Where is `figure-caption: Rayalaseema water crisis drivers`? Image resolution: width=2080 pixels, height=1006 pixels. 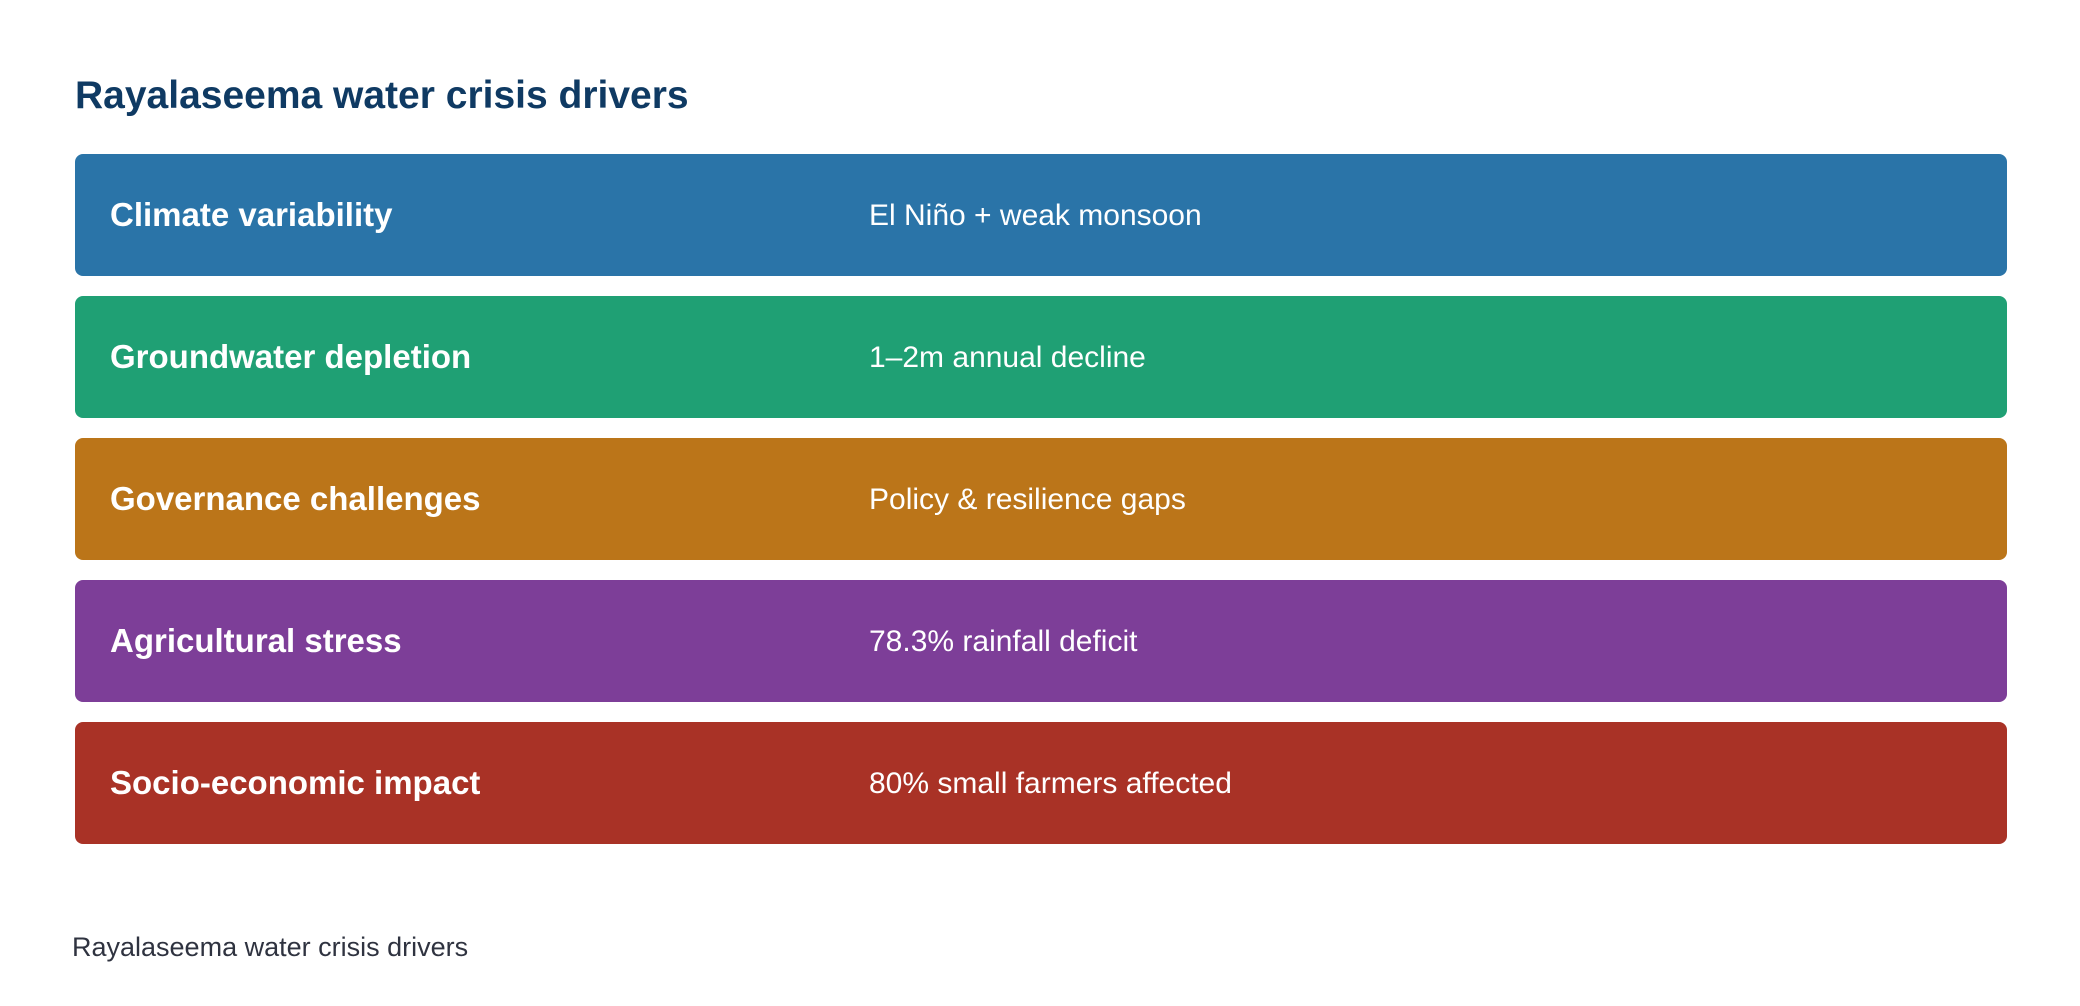
figure-caption: Rayalaseema water crisis drivers is located at coordinates (270, 947).